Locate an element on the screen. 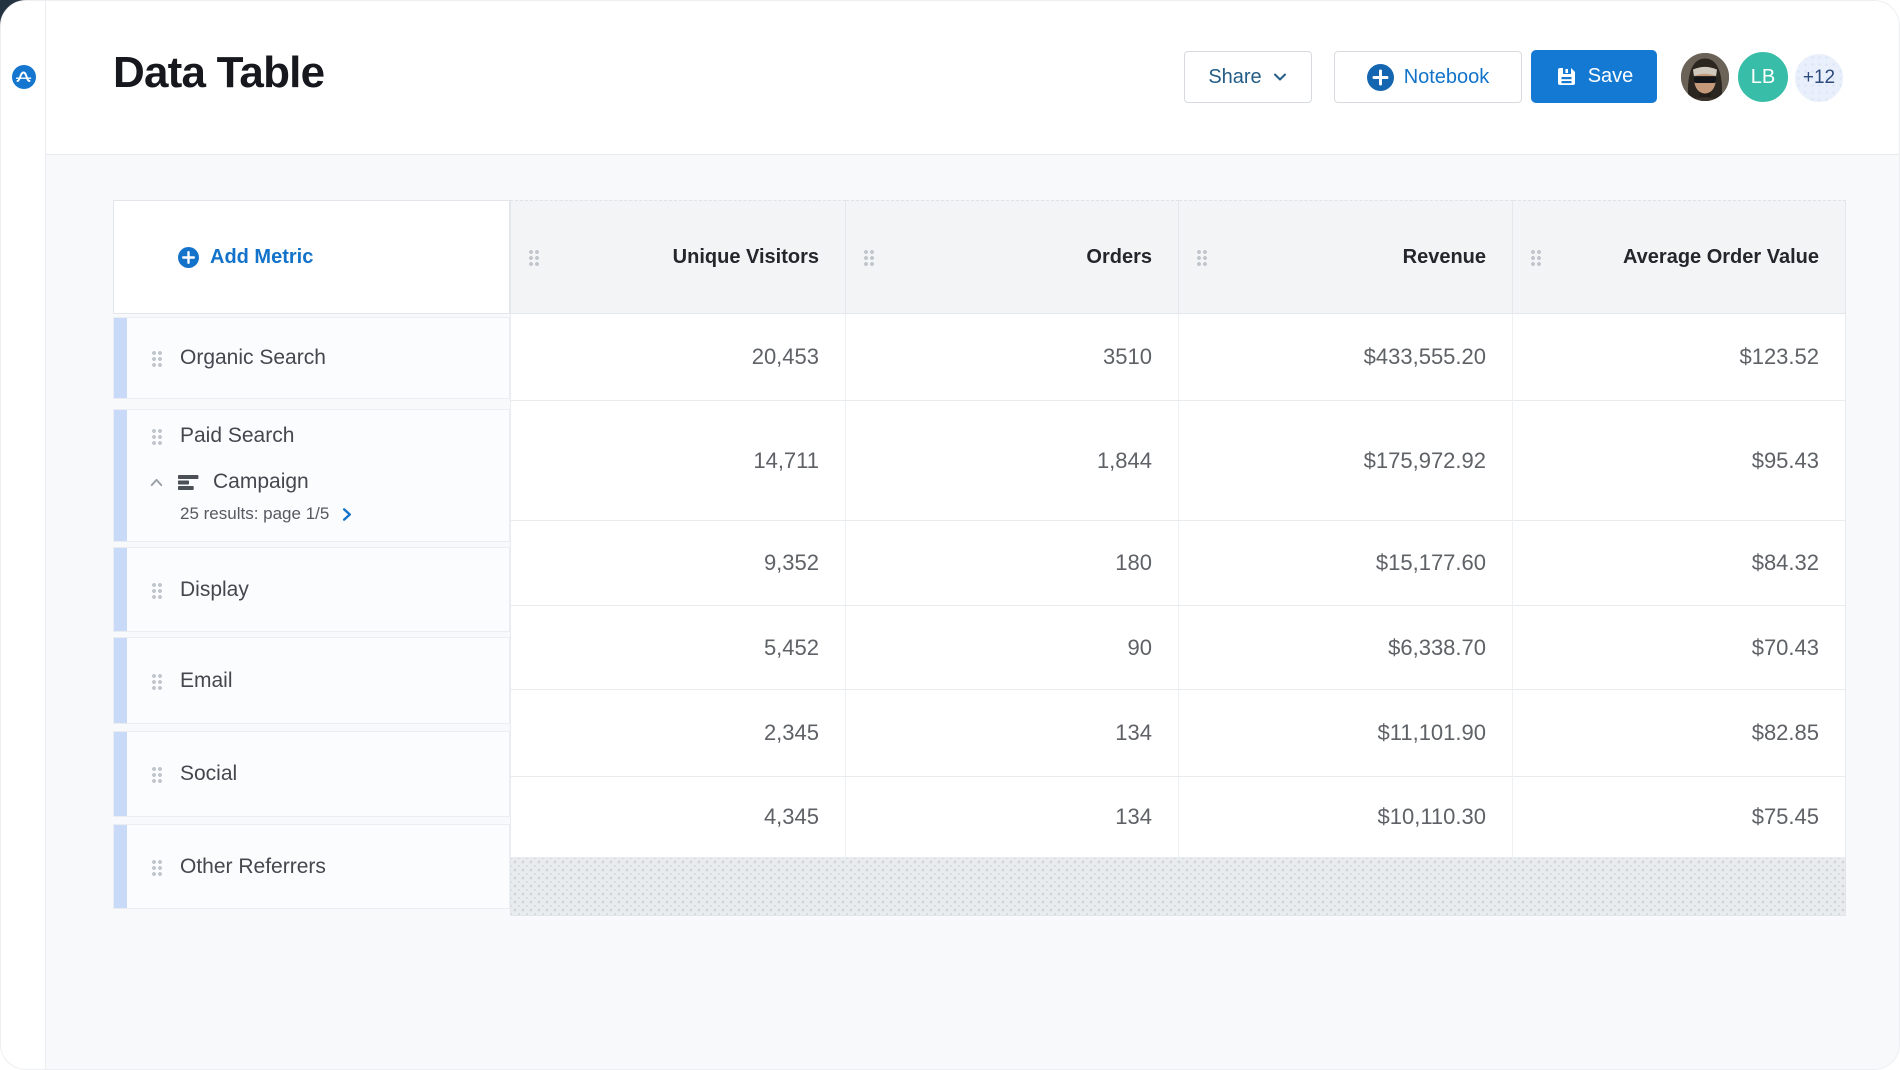 This screenshot has width=1900, height=1070. row-label-text: Organic Search is located at coordinates (253, 357).